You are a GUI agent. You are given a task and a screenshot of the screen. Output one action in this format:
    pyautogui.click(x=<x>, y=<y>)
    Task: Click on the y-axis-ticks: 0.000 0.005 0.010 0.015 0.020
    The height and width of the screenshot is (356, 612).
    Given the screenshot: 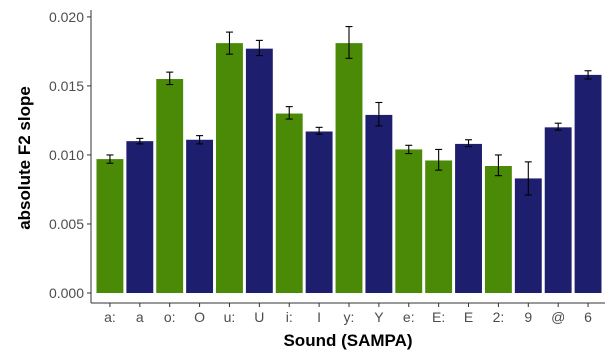 What is the action you would take?
    pyautogui.click(x=70, y=155)
    